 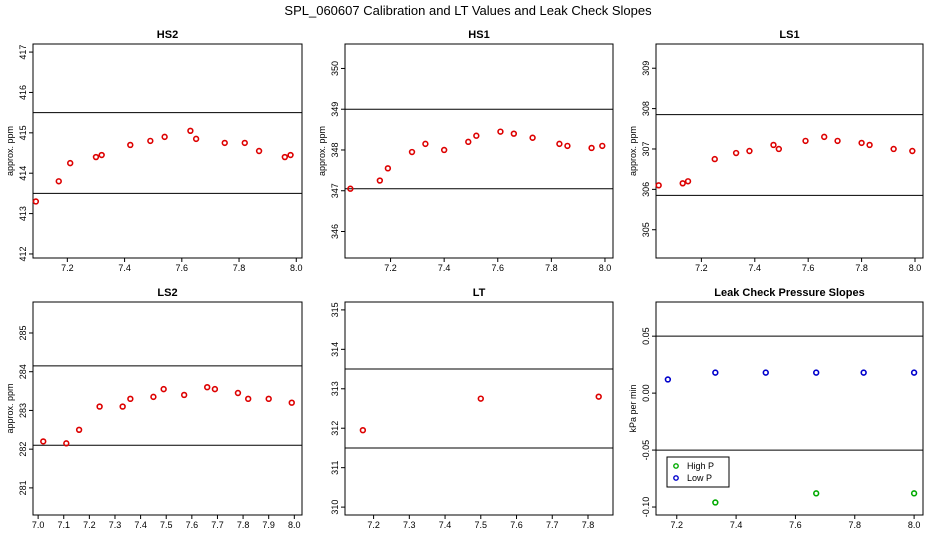 I want to click on y-tick-label: 414, so click(x=23, y=173).